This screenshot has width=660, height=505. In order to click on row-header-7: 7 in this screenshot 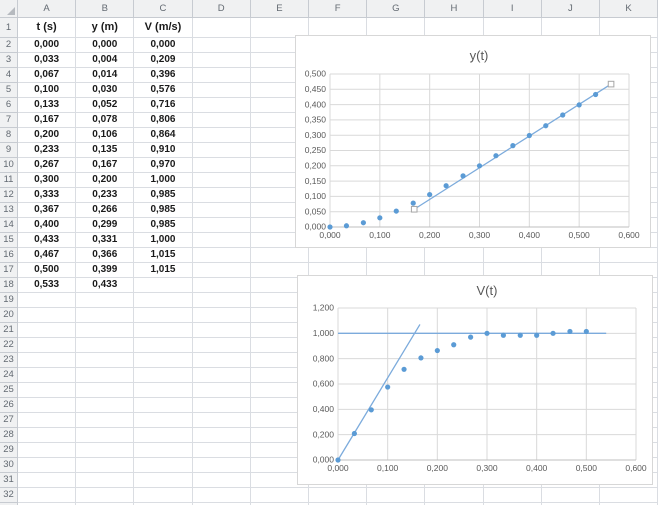, I will do `click(9, 120)`.